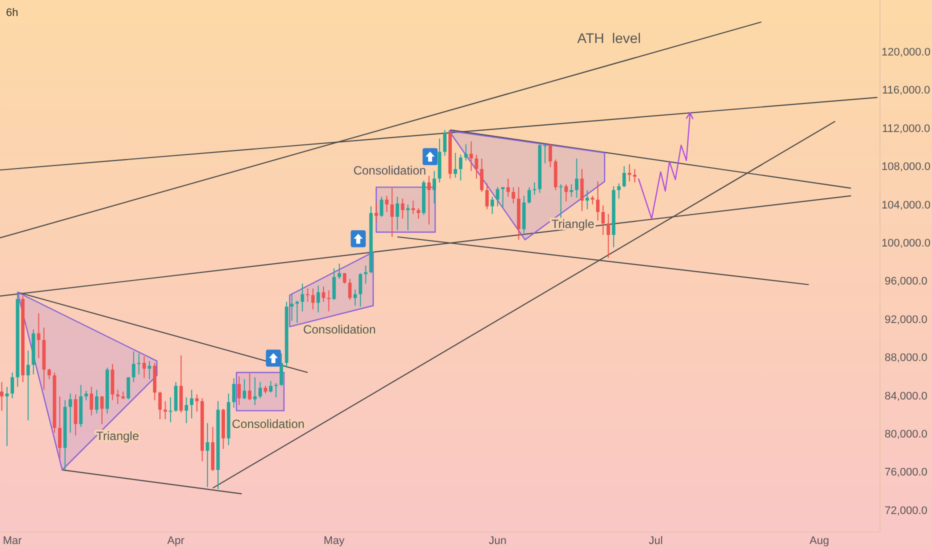 The height and width of the screenshot is (550, 932). Describe the element at coordinates (906, 167) in the screenshot. I see `y-tick-label: 108,000.0` at that location.